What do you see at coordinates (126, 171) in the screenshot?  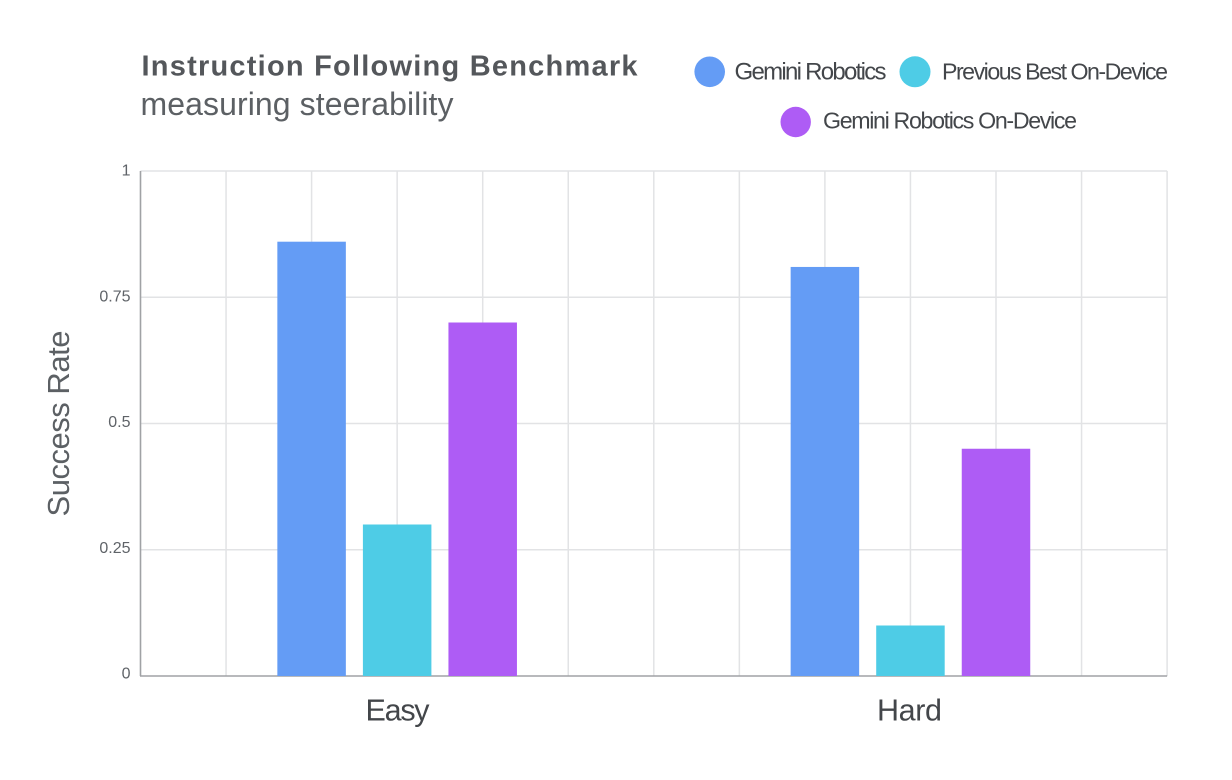 I see `svg-text: 1` at bounding box center [126, 171].